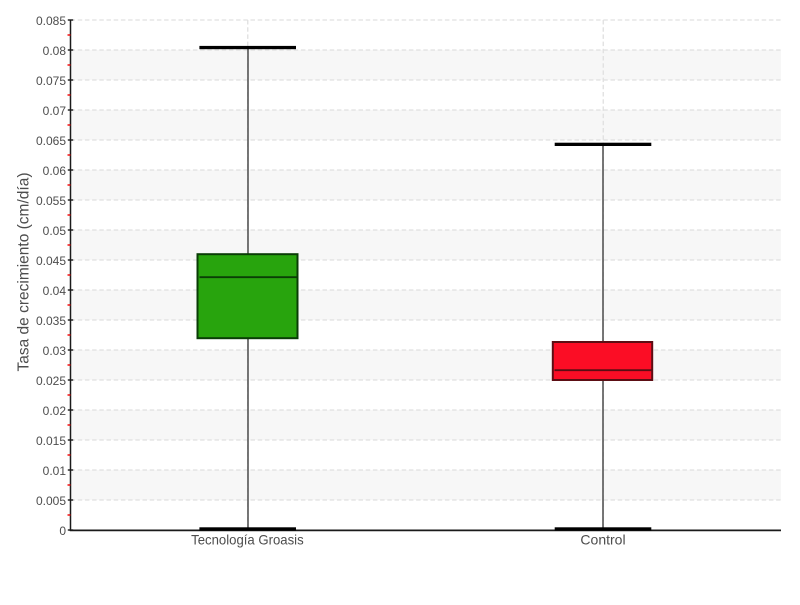  Describe the element at coordinates (62, 531) in the screenshot. I see `svg-text: 0` at that location.